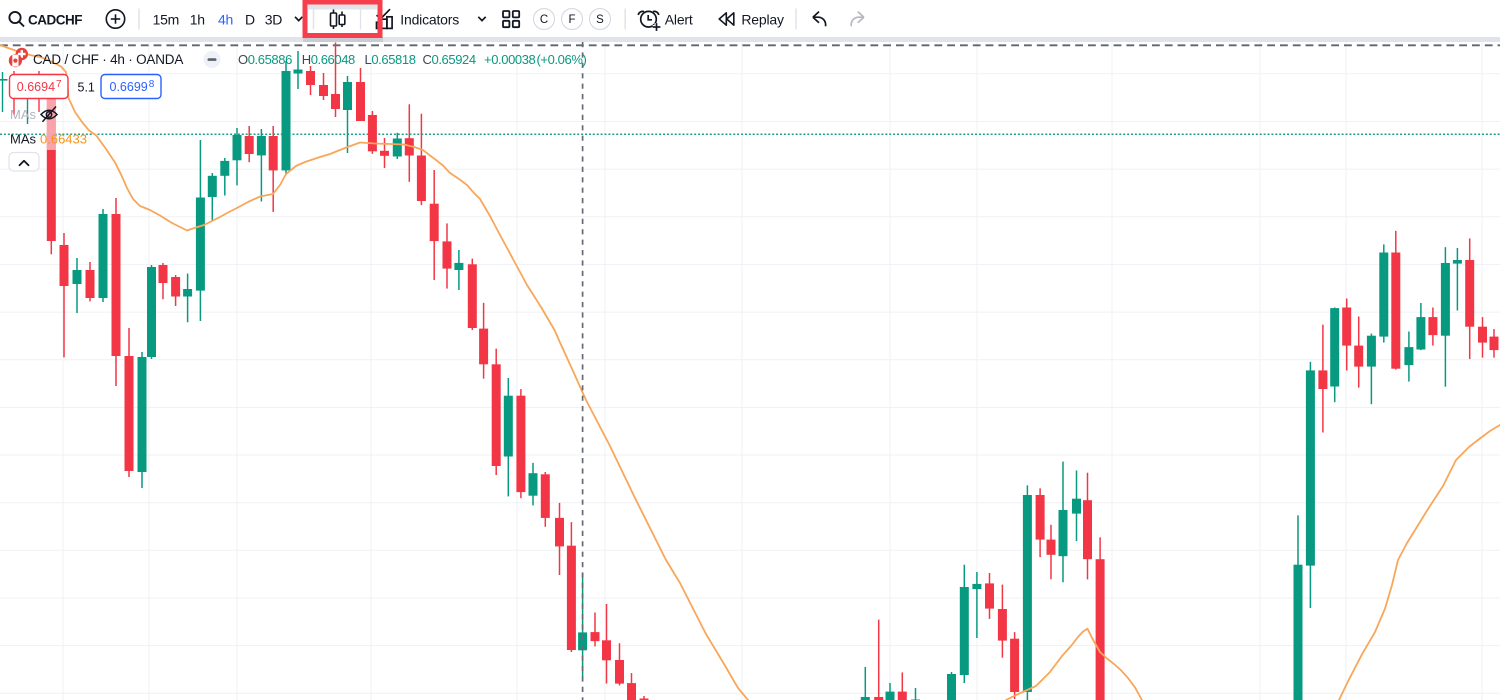  Describe the element at coordinates (562, 59) in the screenshot. I see `svg-text: (+0.06%)` at that location.